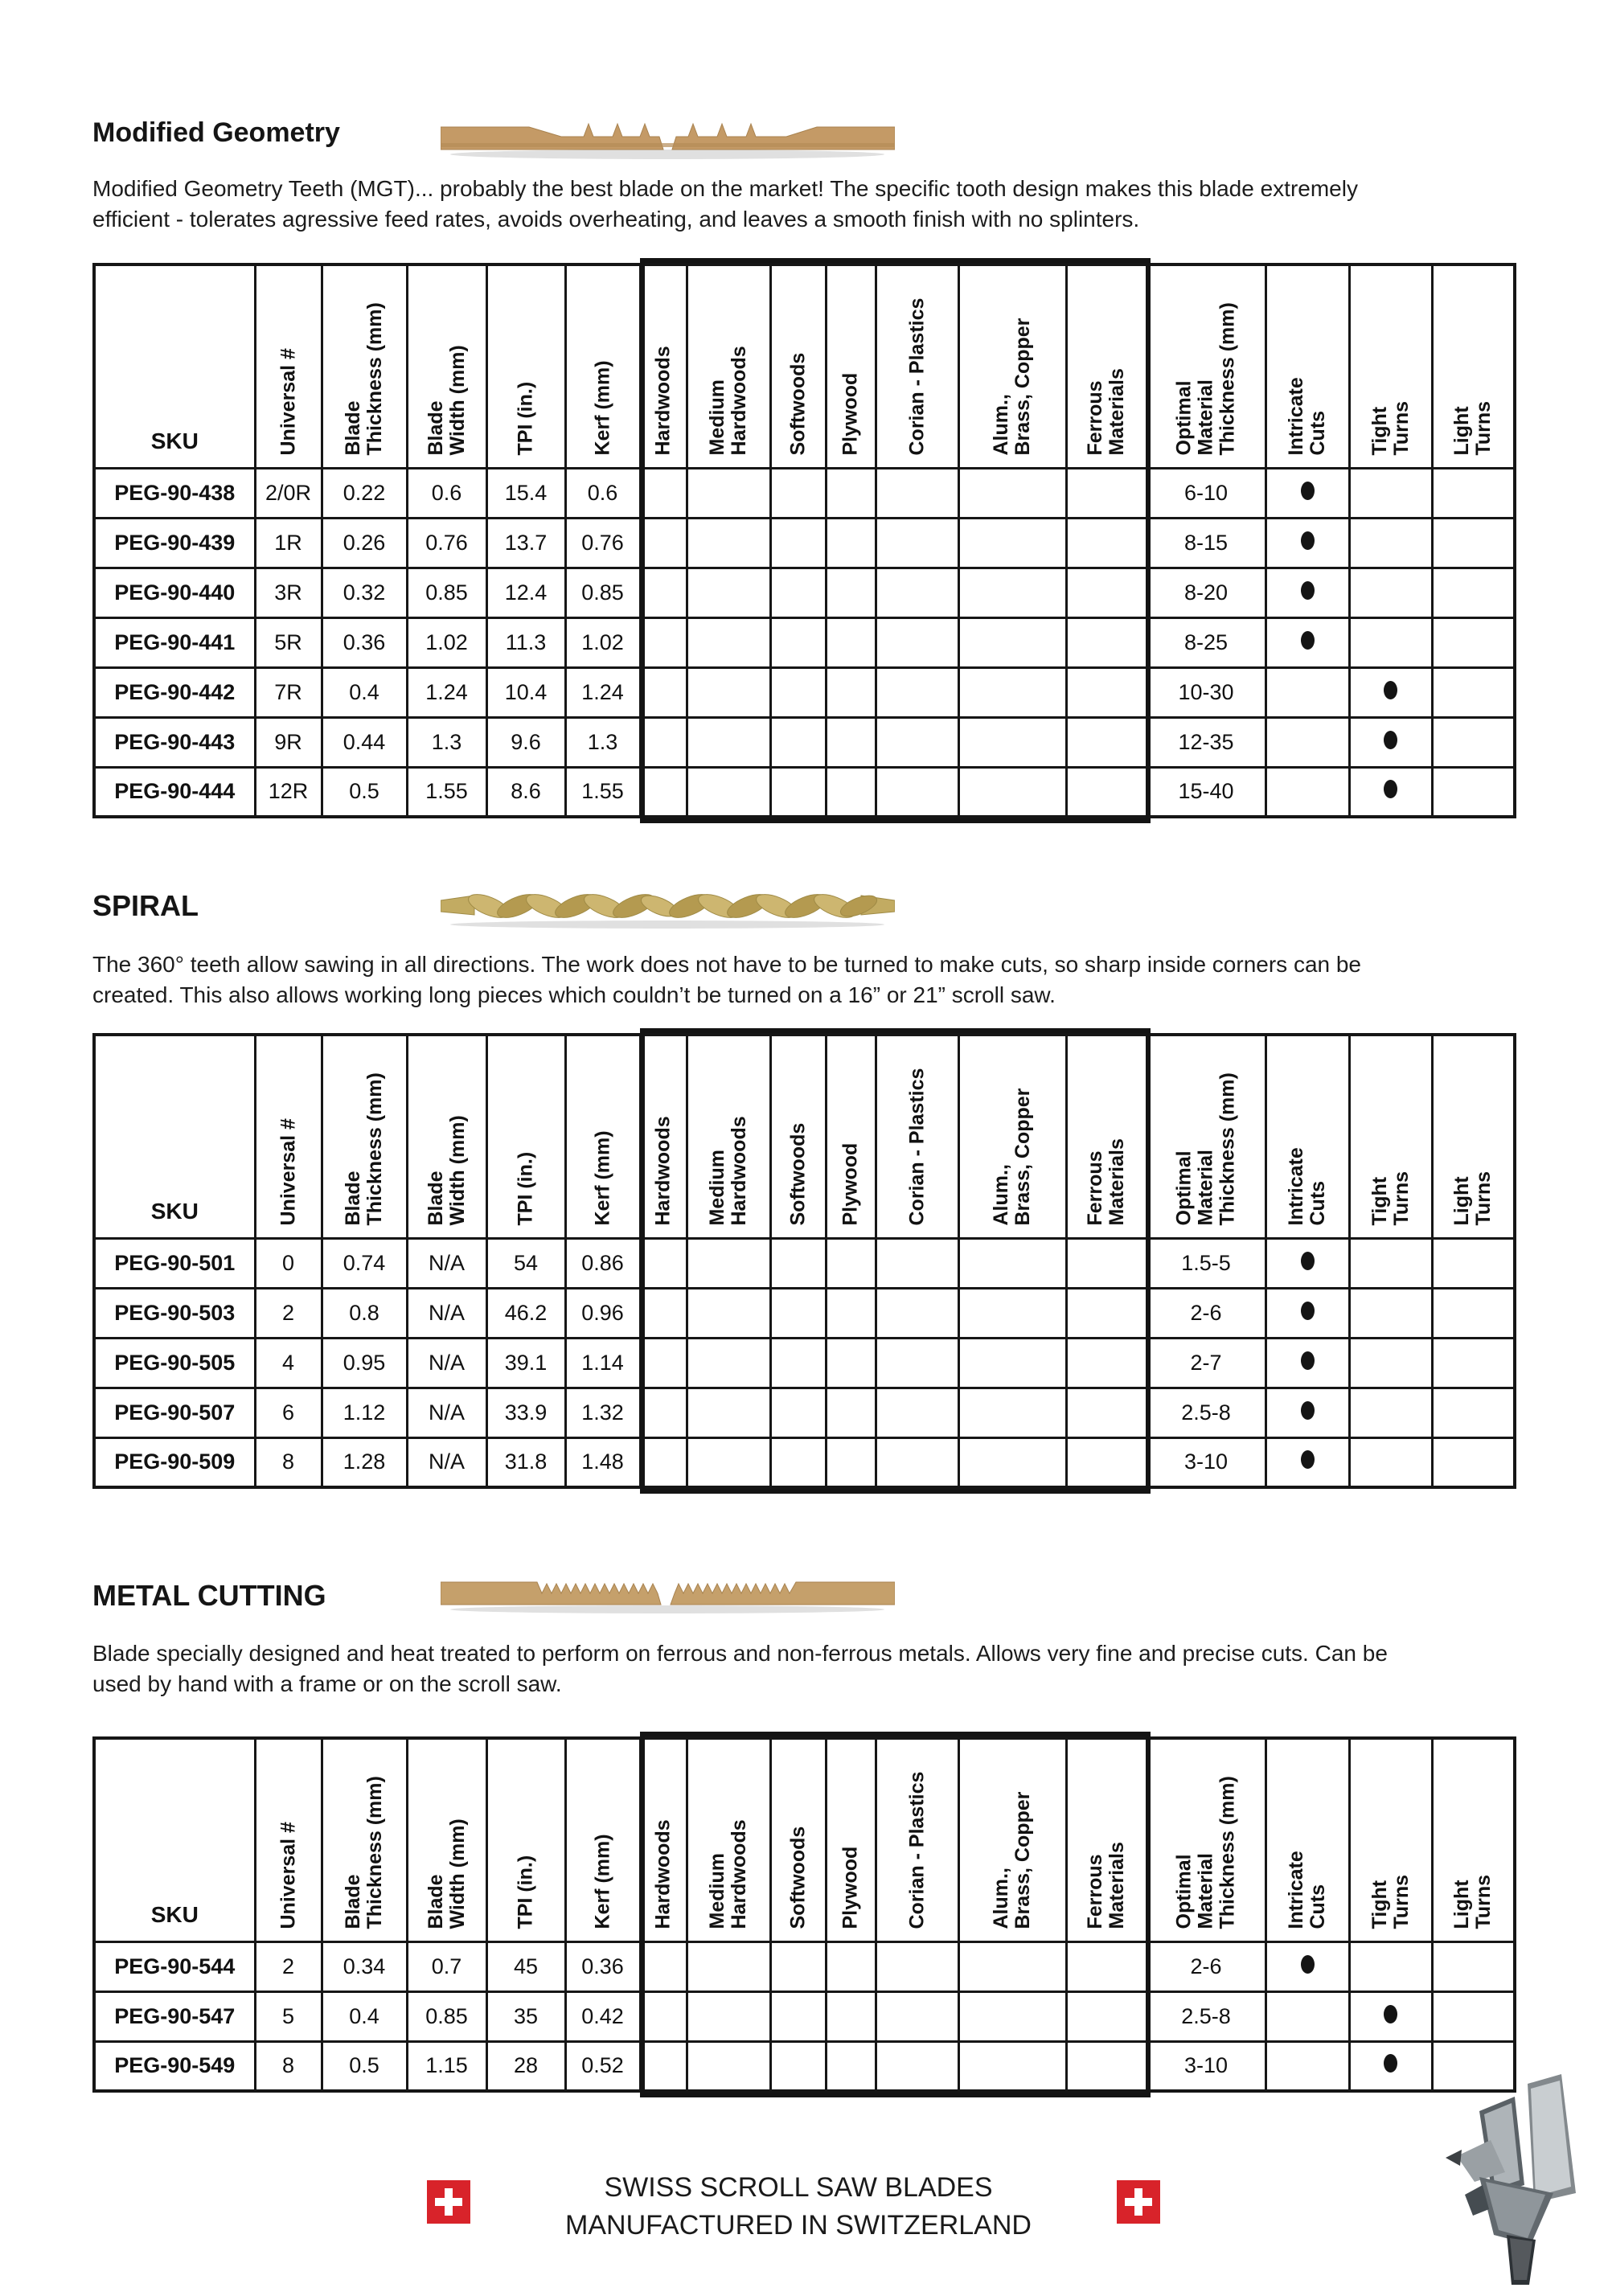  I want to click on column-header-label: Intricate Cuts, so click(1307, 1890).